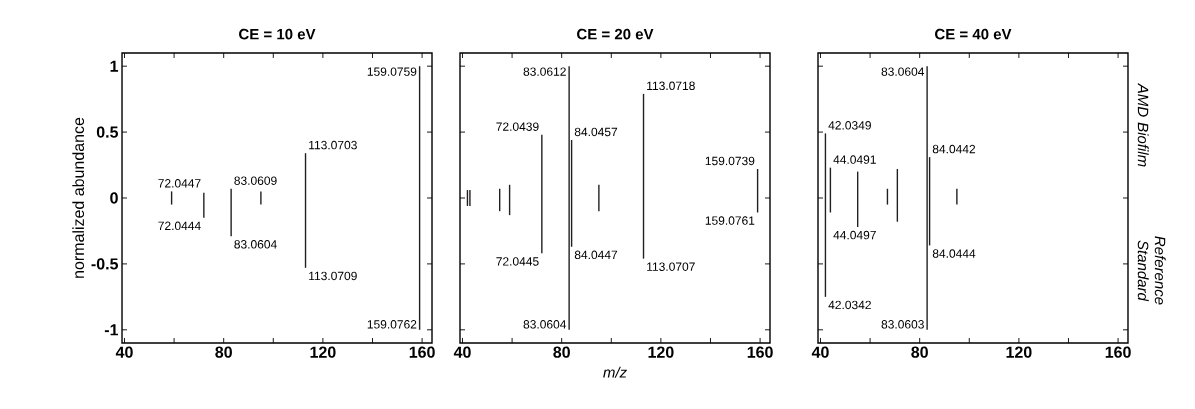 This screenshot has width=1195, height=409. What do you see at coordinates (517, 126) in the screenshot?
I see `annotation: 72.0439` at bounding box center [517, 126].